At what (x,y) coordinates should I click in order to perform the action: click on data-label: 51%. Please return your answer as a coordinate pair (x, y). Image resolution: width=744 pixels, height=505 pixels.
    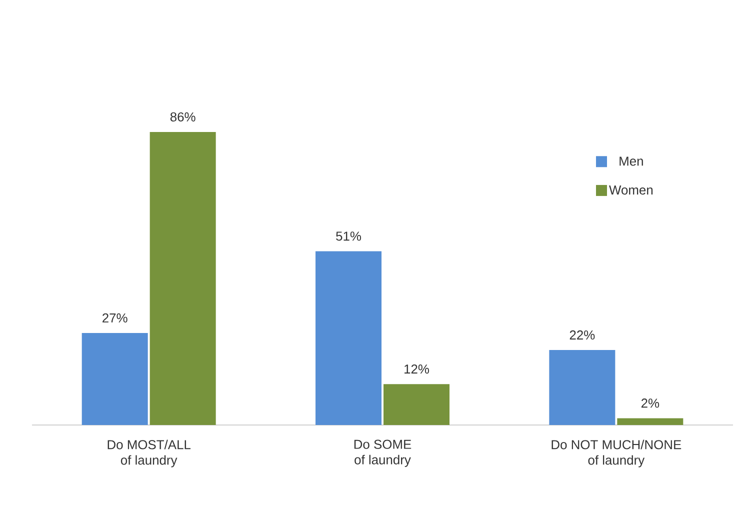
    Looking at the image, I should click on (349, 236).